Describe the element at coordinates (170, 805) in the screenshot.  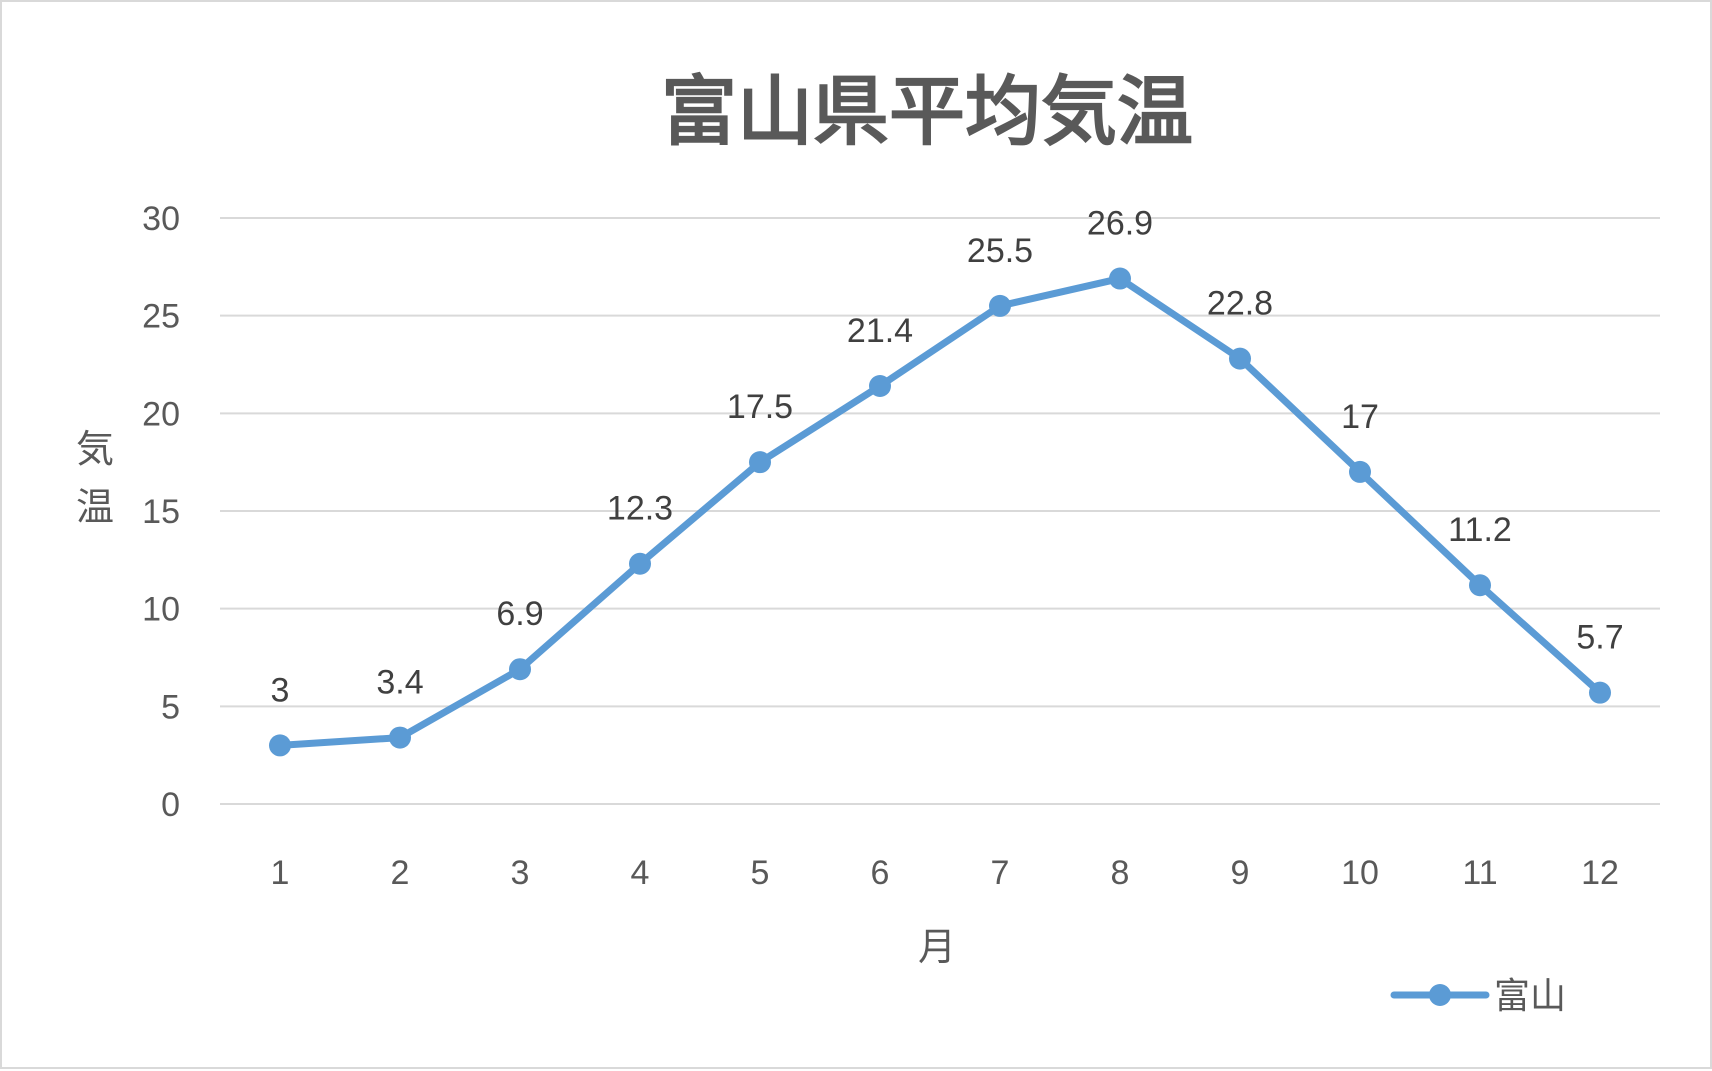
I see `y-tick-label: 0` at that location.